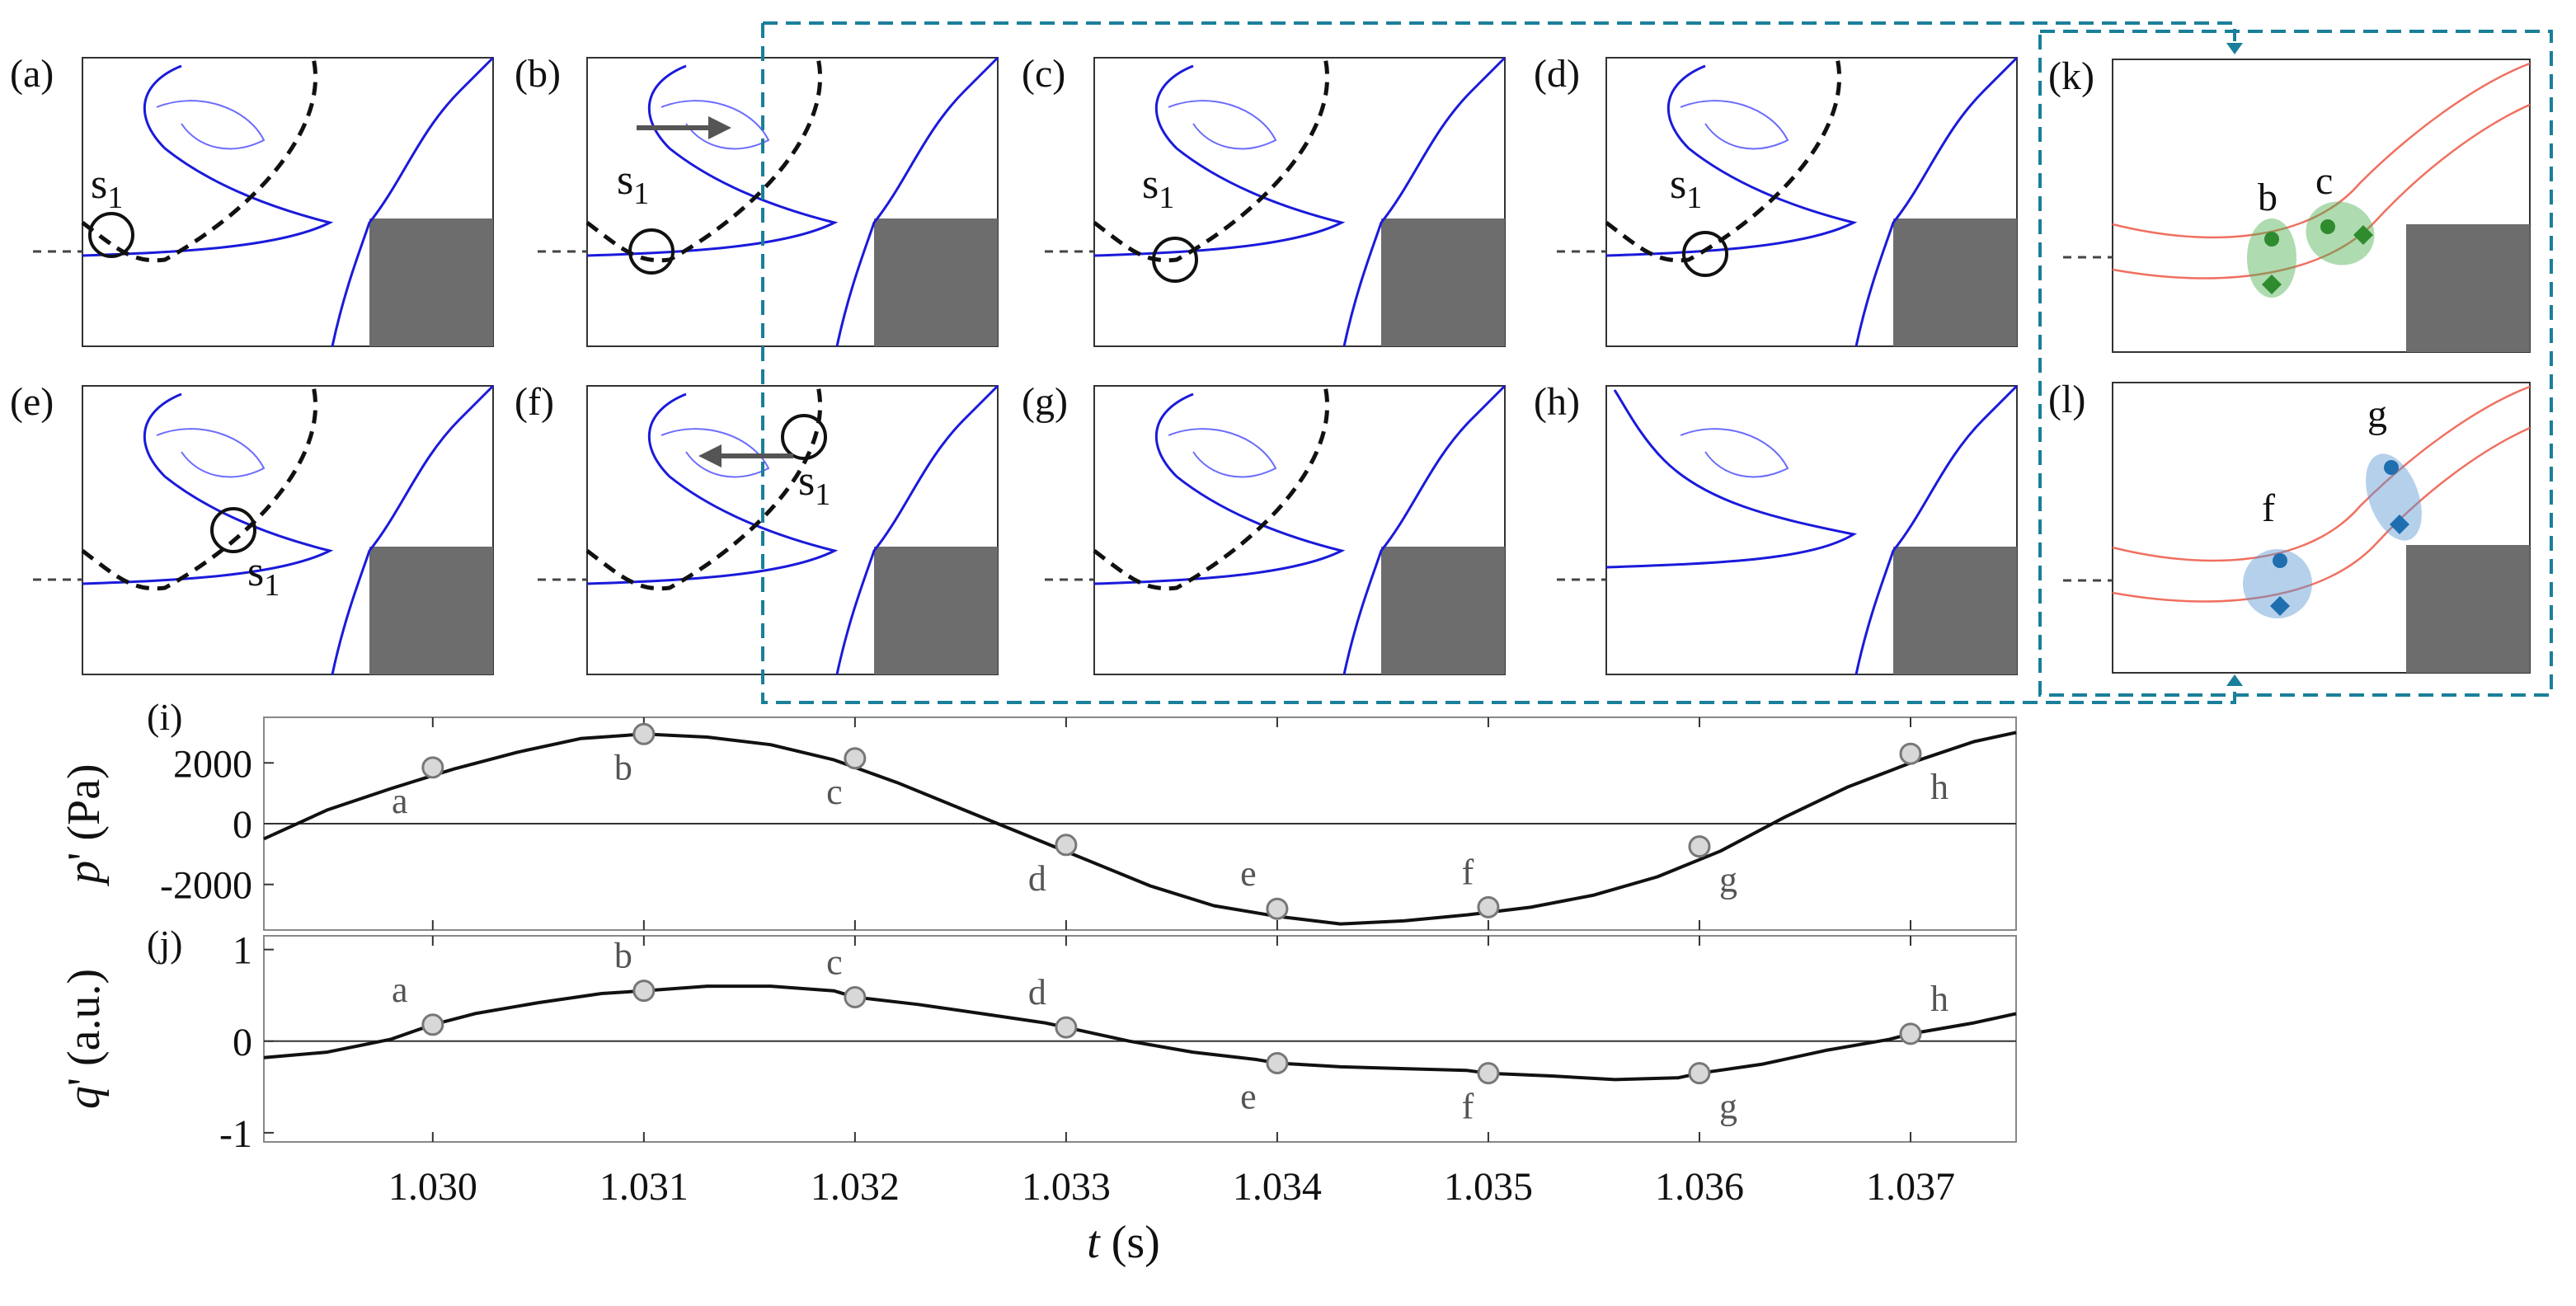 The height and width of the screenshot is (1306, 2576). Describe the element at coordinates (1939, 999) in the screenshot. I see `phase-point-label: h` at that location.